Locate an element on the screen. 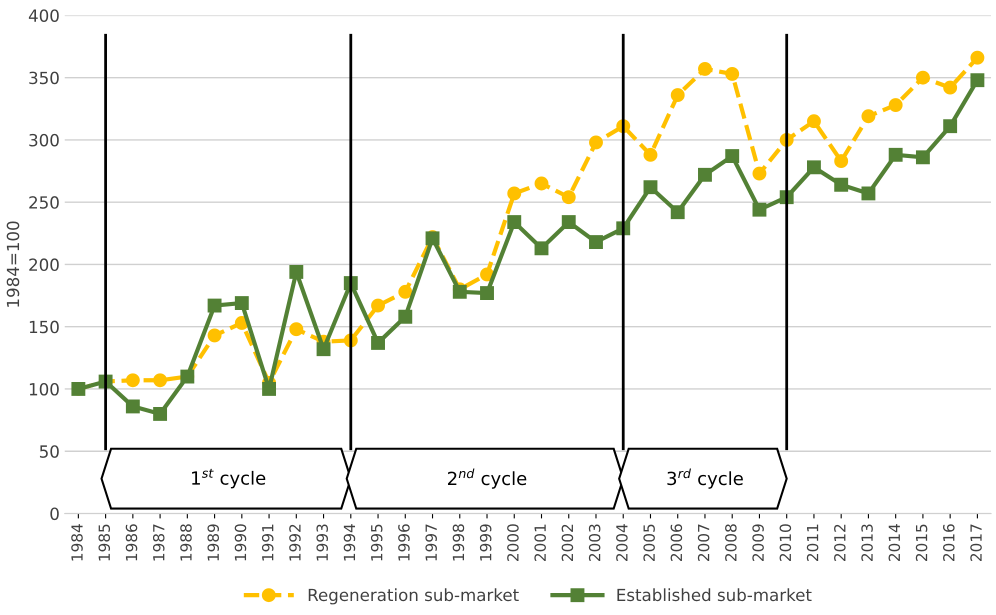 Image resolution: width=996 pixels, height=615 pixels. x-tick-label: 1995 is located at coordinates (376, 542).